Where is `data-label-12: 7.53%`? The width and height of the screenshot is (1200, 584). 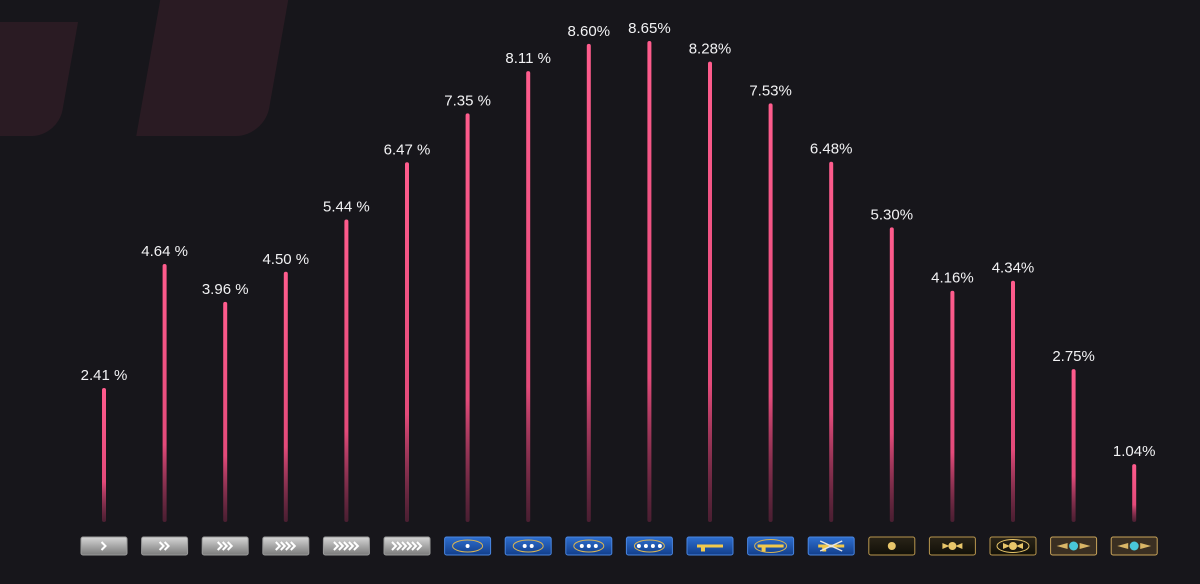
data-label-12: 7.53% is located at coordinates (770, 90).